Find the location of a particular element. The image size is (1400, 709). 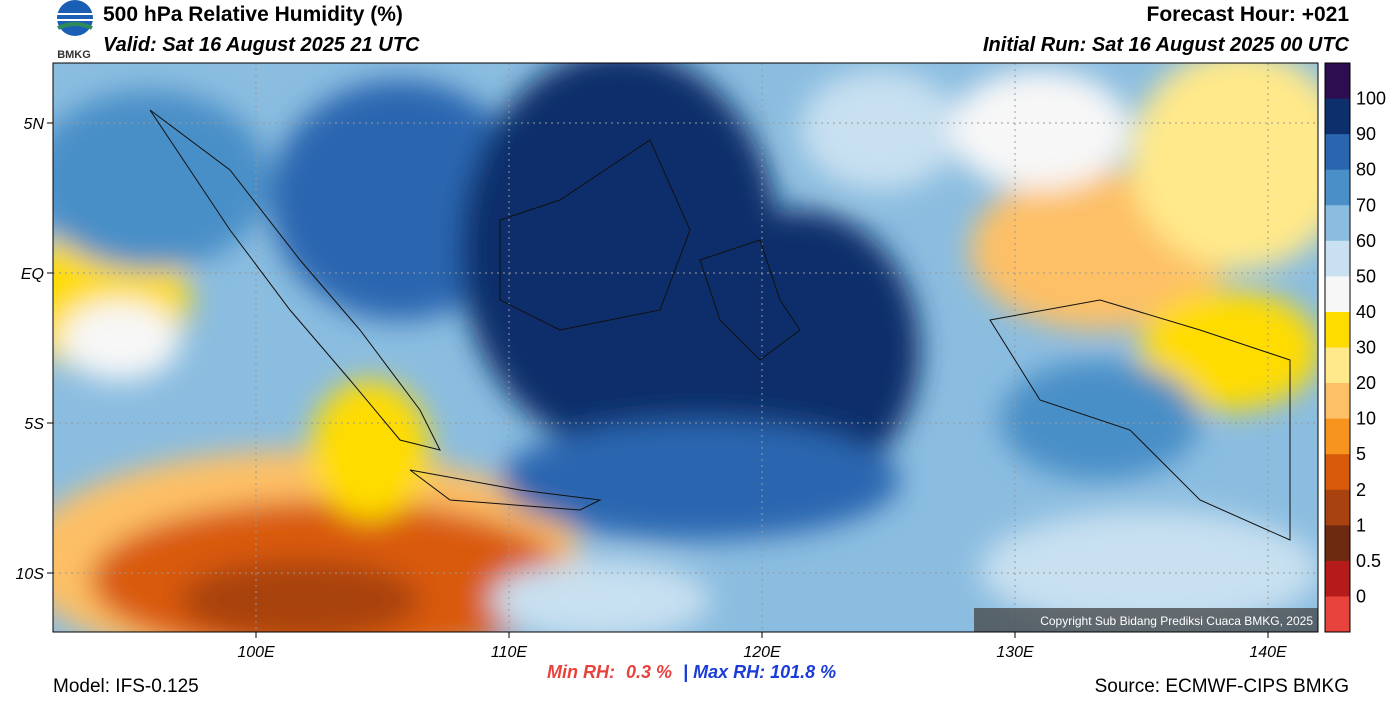

min-label: Min RH: is located at coordinates (581, 672).